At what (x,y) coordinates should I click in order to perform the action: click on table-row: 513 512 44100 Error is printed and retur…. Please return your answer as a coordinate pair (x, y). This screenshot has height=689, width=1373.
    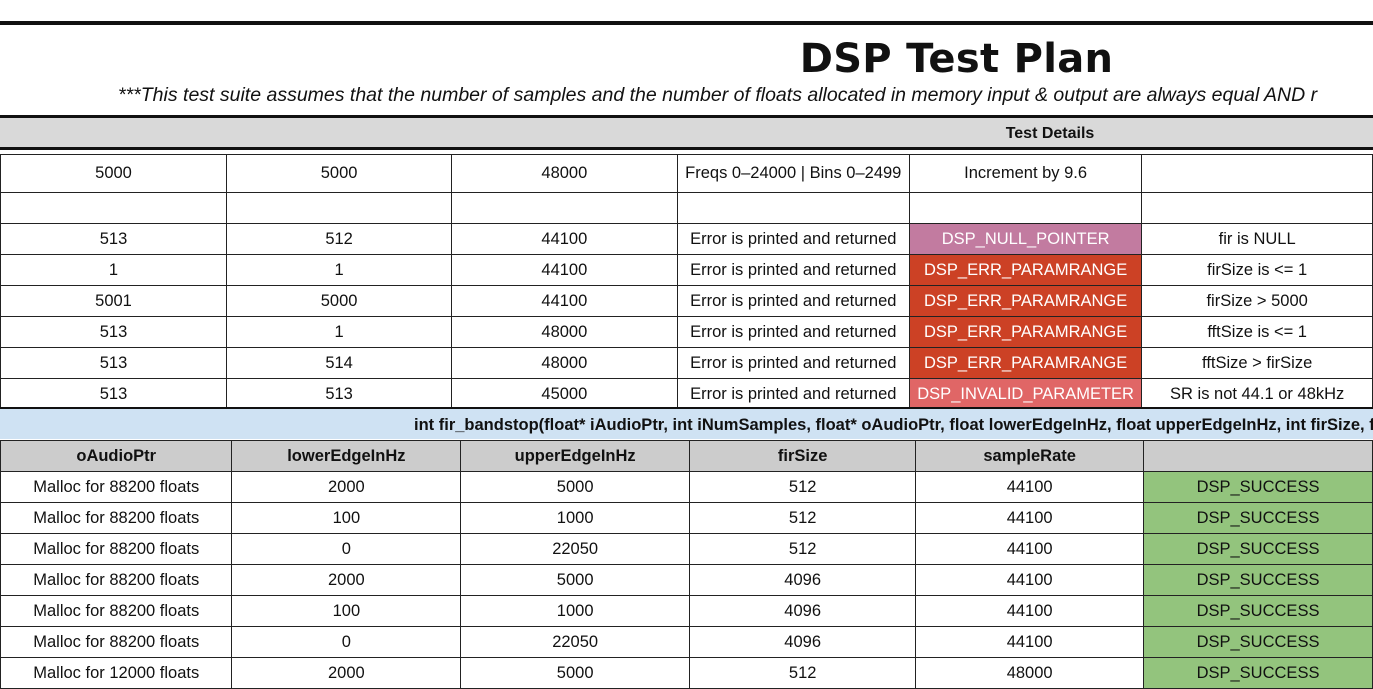
    Looking at the image, I should click on (686, 239).